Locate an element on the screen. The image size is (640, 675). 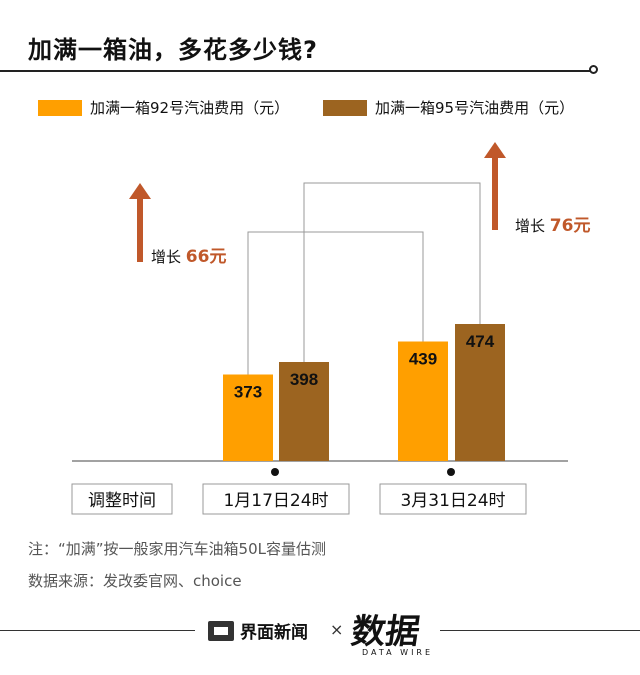
legend-item-95: 加满一箱95号汽油费用（元） is located at coordinates (448, 107).